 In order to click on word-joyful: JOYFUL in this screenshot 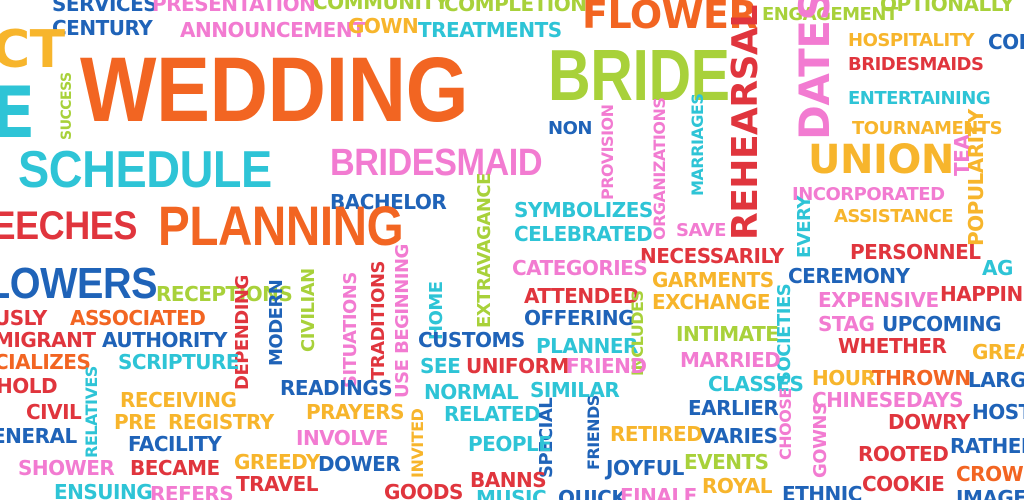, I will do `click(645, 468)`.